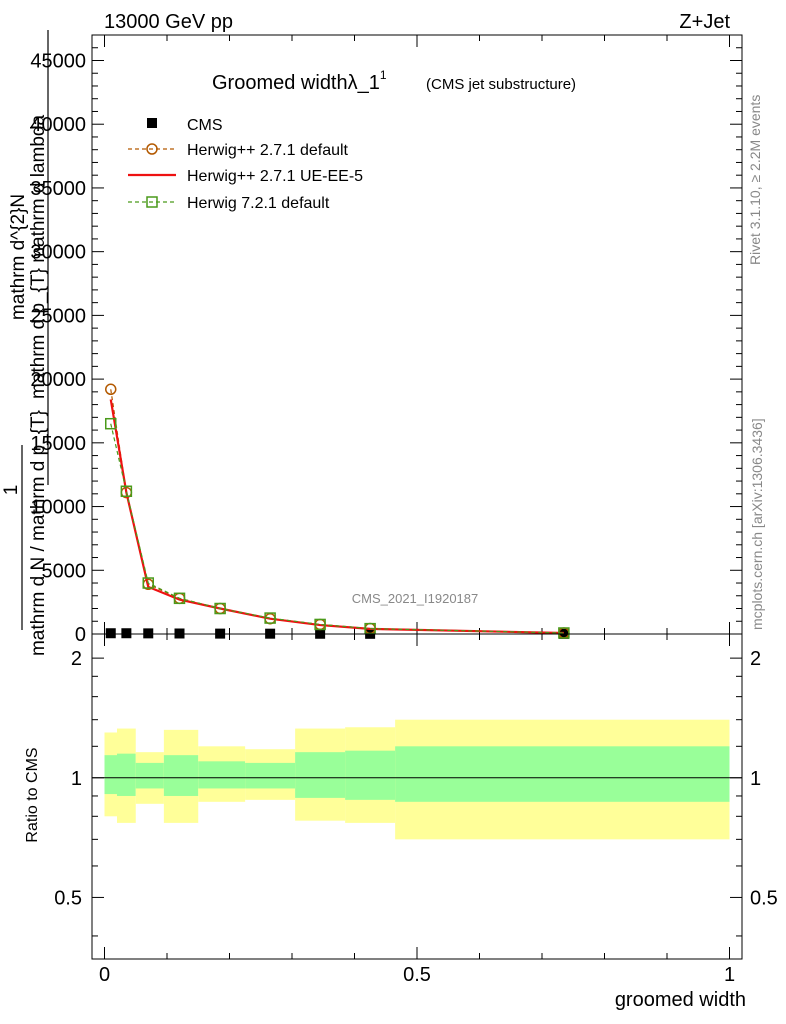 The width and height of the screenshot is (786, 1024). Describe the element at coordinates (680, 1000) in the screenshot. I see `x-axis-label: groomed width` at that location.